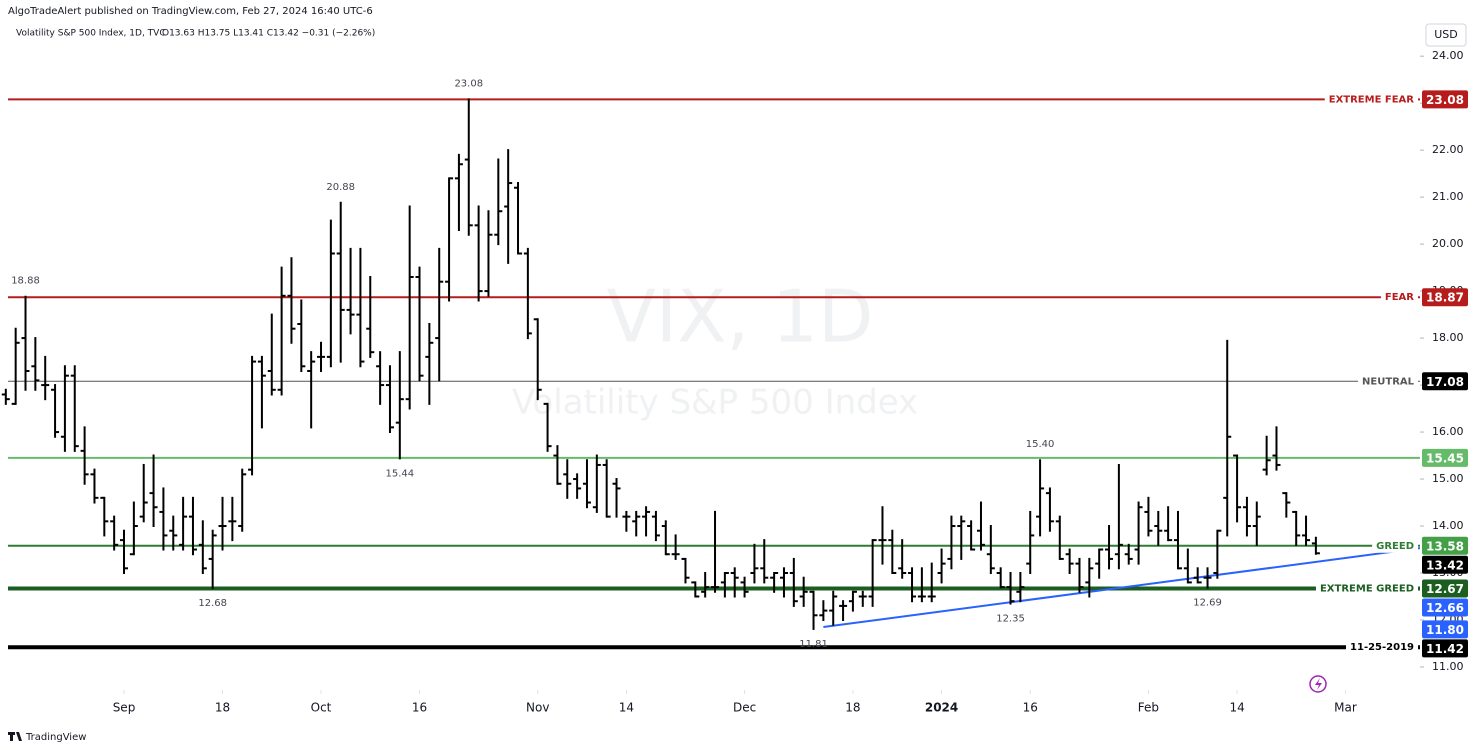 The image size is (1480, 750). I want to click on trend-line, so click(1121, 588).